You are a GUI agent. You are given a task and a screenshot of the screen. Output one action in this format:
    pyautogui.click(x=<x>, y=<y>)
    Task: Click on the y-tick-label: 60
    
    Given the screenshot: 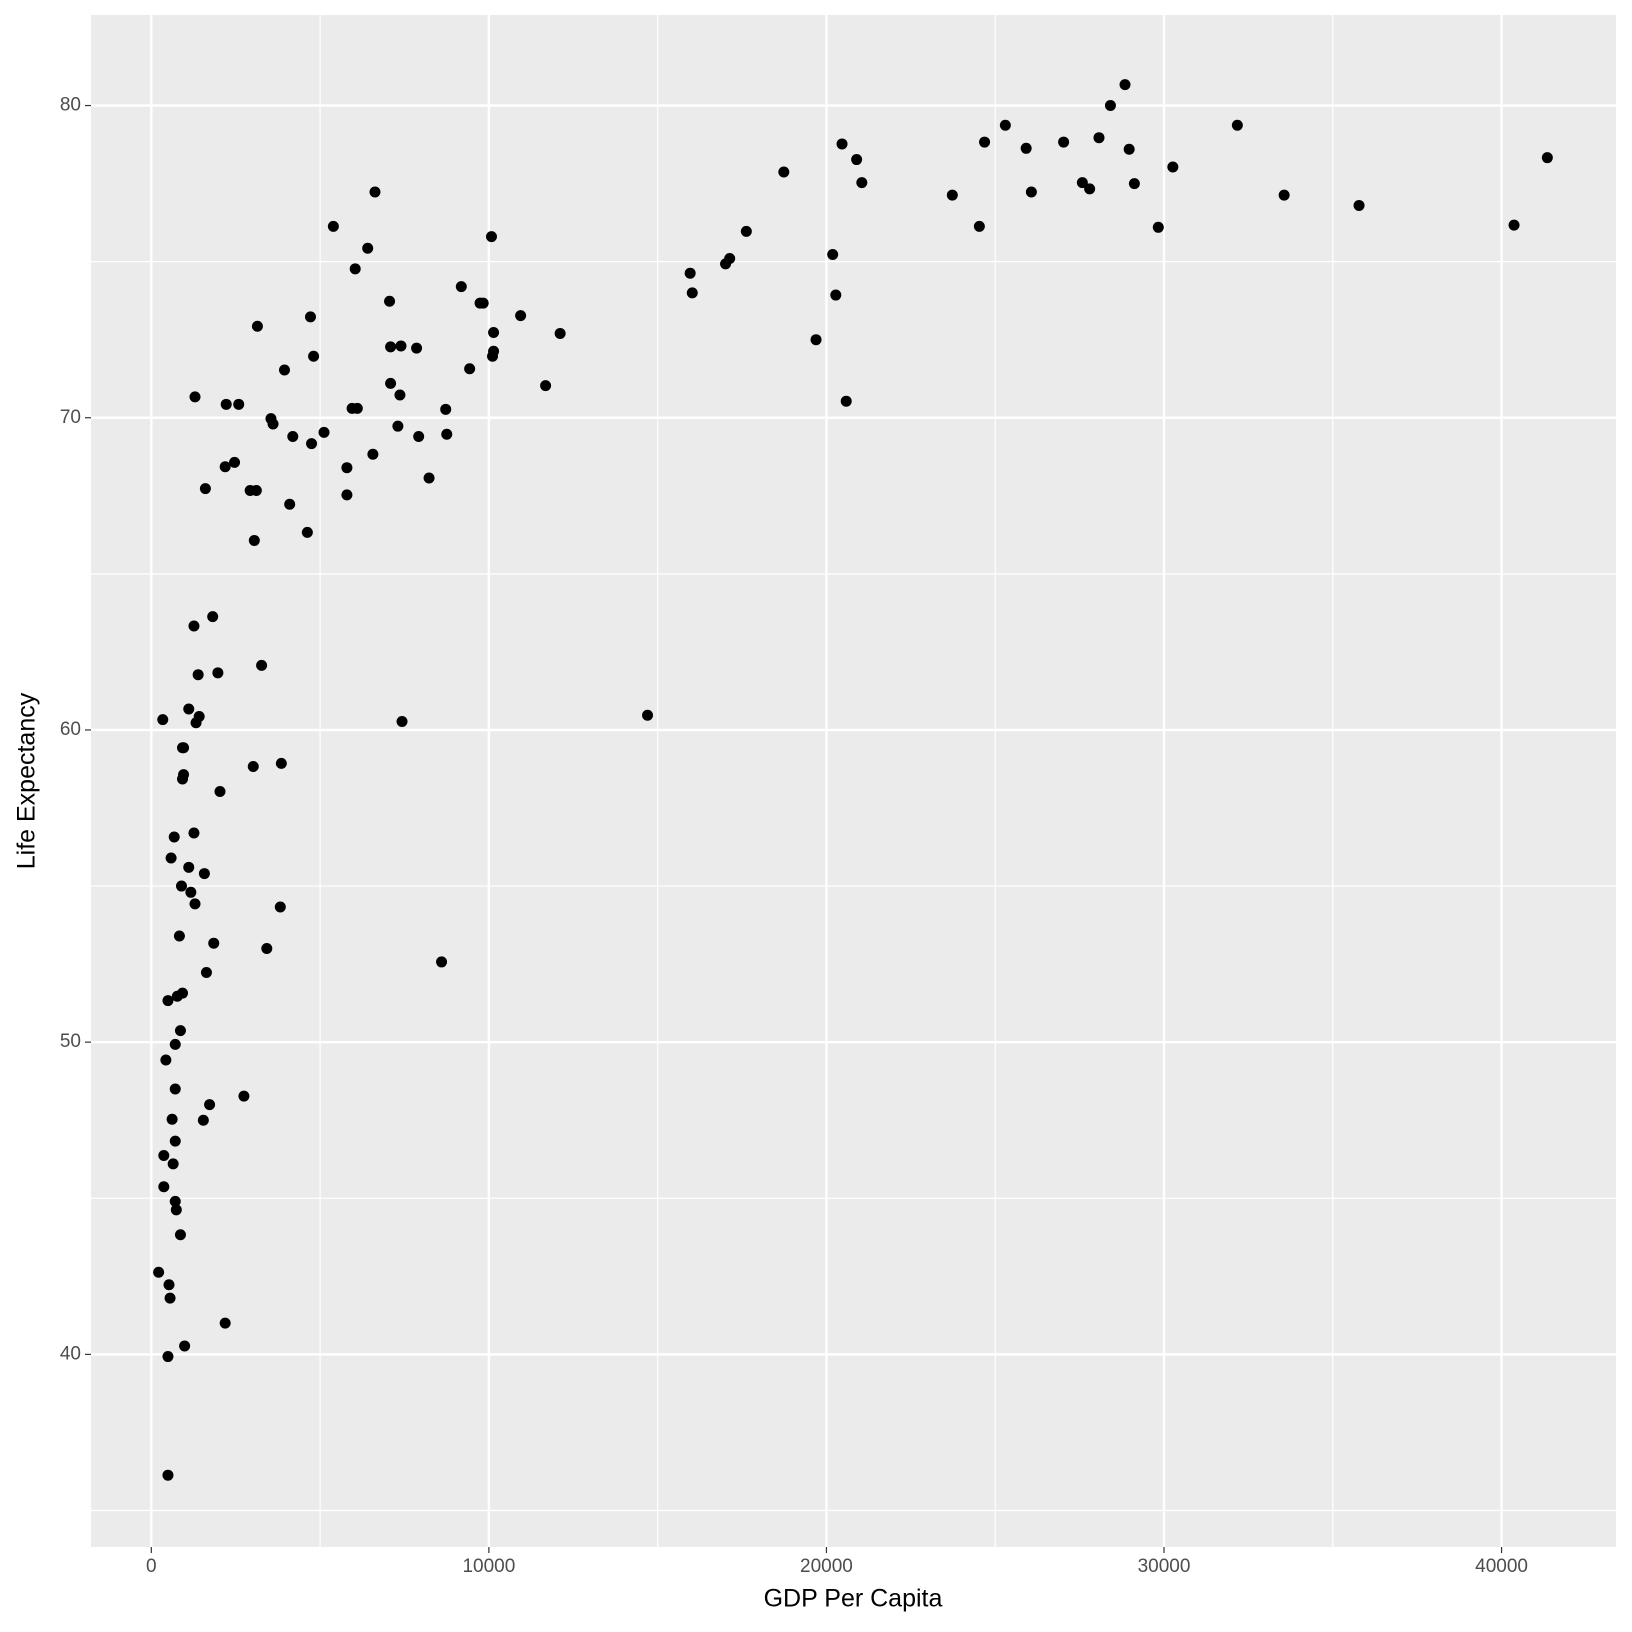 What is the action you would take?
    pyautogui.click(x=70, y=729)
    